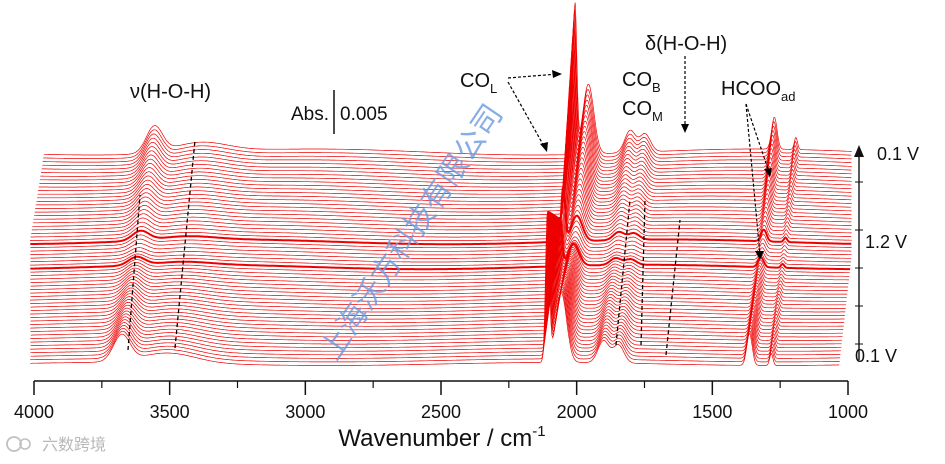 The image size is (945, 464). Describe the element at coordinates (478, 83) in the screenshot. I see `annotation-COL: COL` at that location.